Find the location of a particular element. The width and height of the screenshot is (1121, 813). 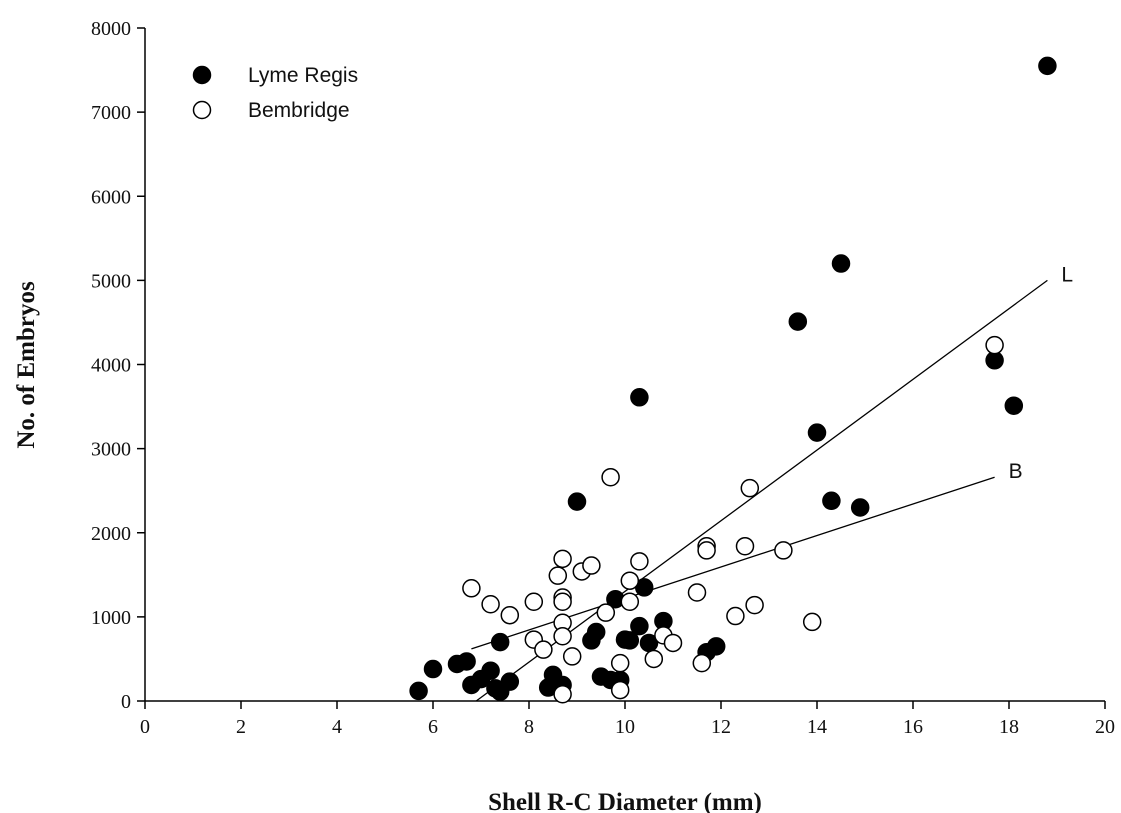

x-tick-label: 4 is located at coordinates (337, 727).